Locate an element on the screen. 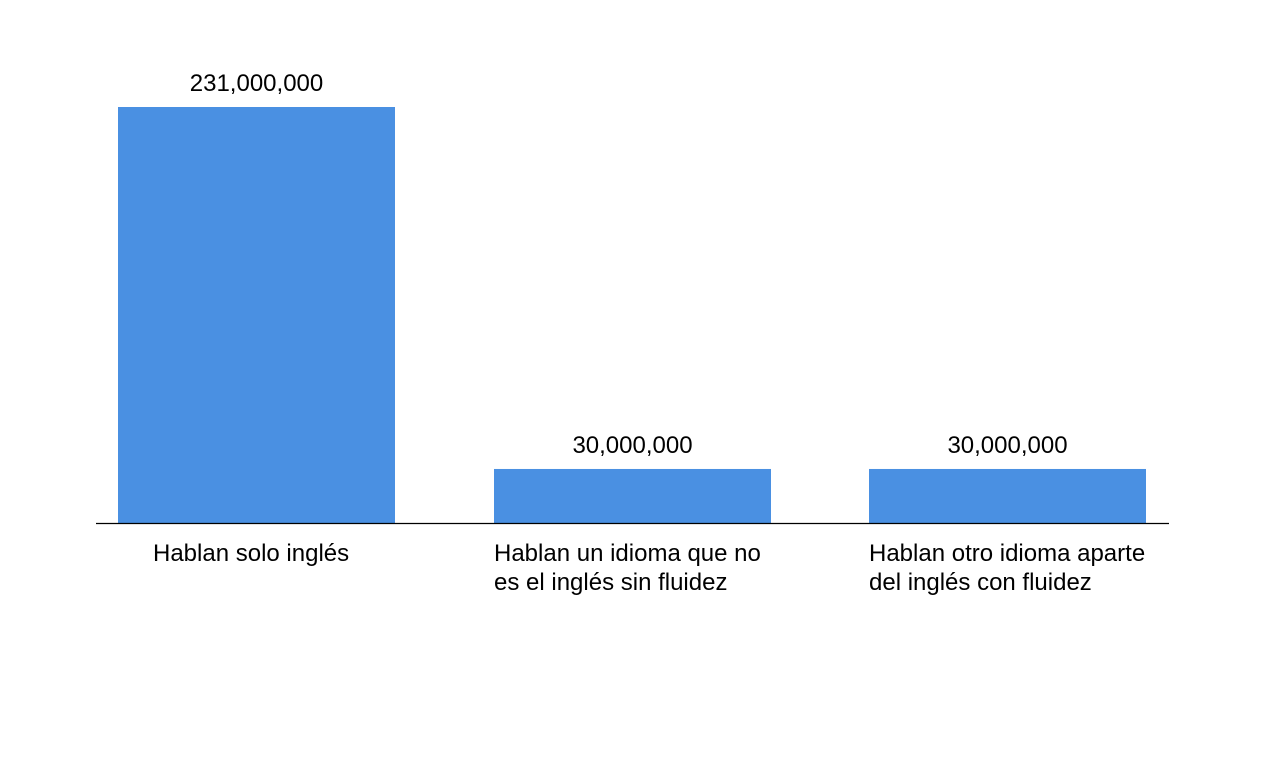  category-label-2-line-2: es el inglés sin fluidez is located at coordinates (610, 582).